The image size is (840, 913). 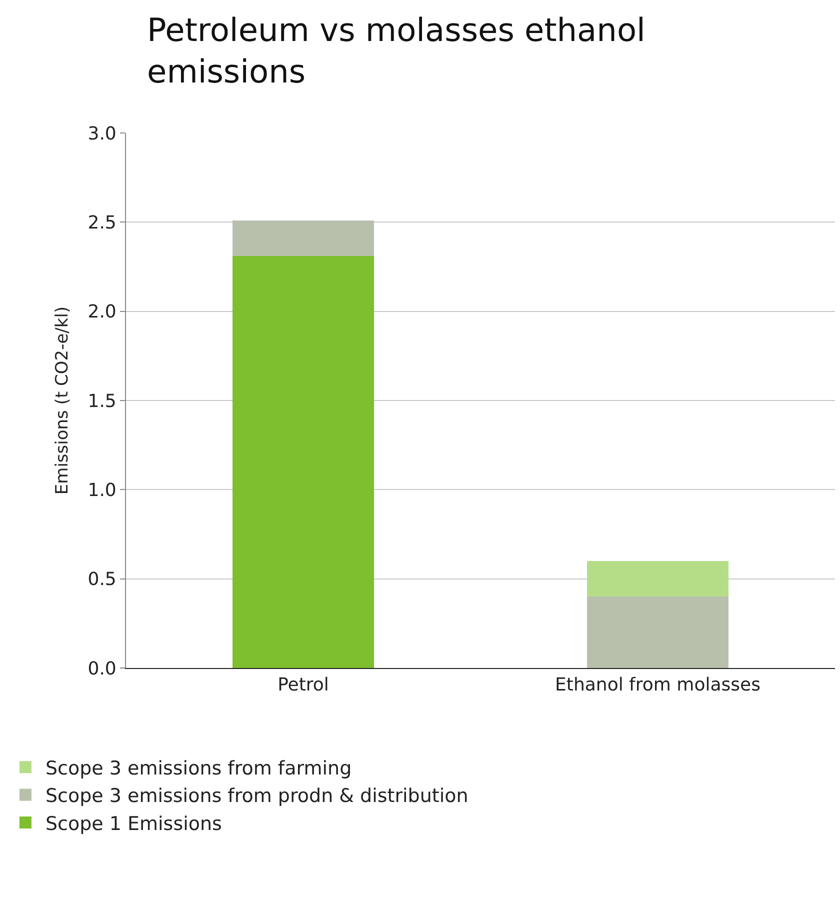 I want to click on legend-label: Scope 3 emissions from farming, so click(x=198, y=769).